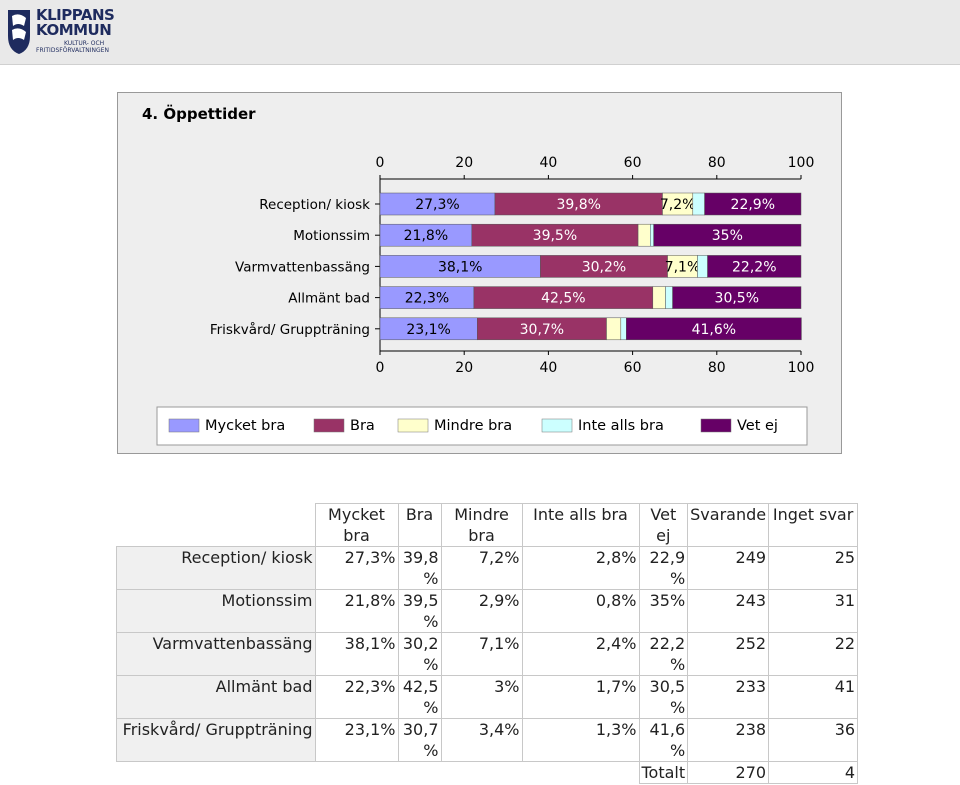 This screenshot has height=785, width=960. Describe the element at coordinates (813, 611) in the screenshot. I see `table-cell: 31` at that location.